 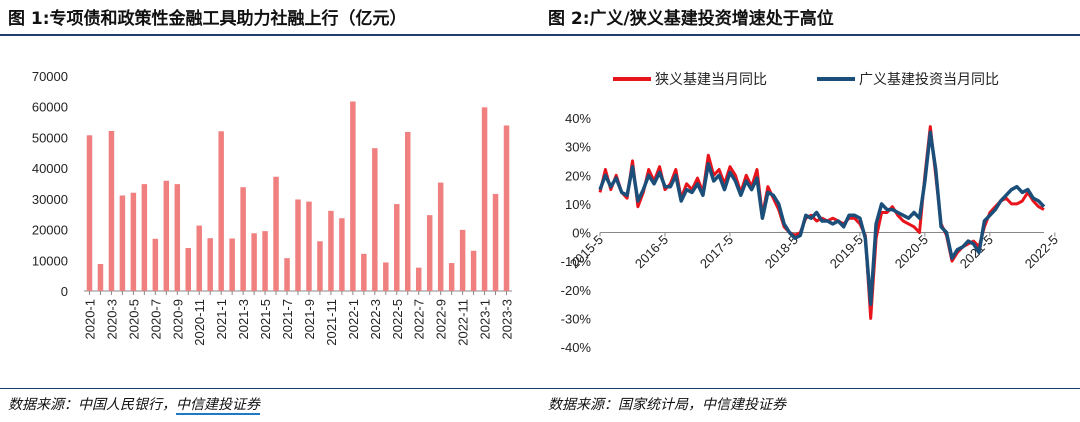 I want to click on x-tick-label: 2021-9, so click(x=309, y=319).